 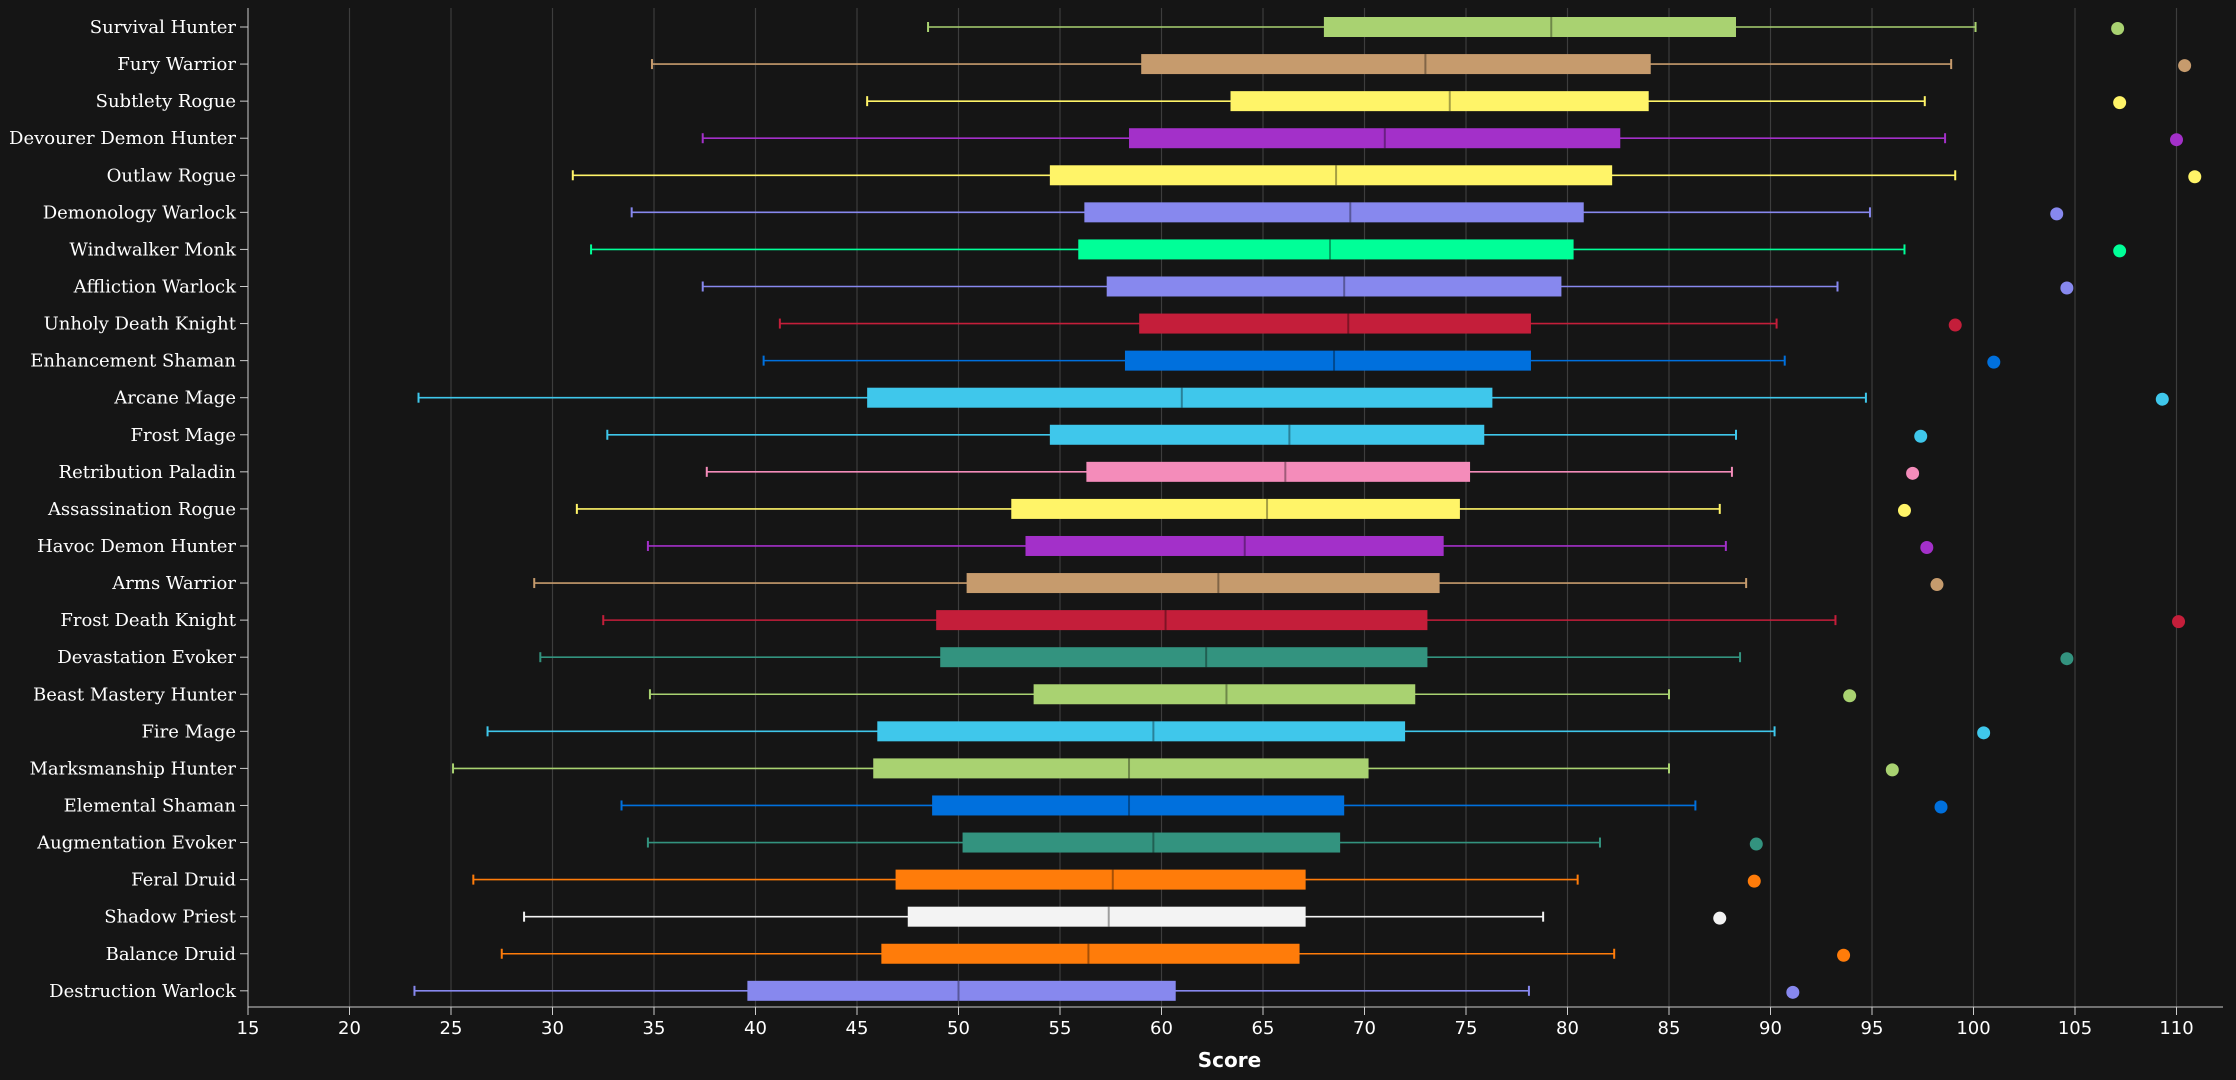 I want to click on box-row-windwalker-monk, so click(x=1358, y=249).